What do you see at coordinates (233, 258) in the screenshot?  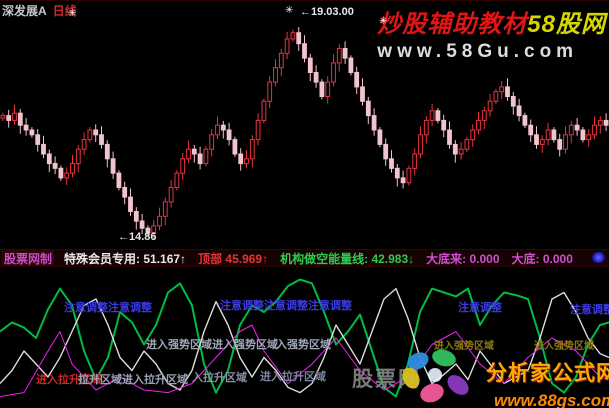 I see `indicator-field: 顶部 45.969↑` at bounding box center [233, 258].